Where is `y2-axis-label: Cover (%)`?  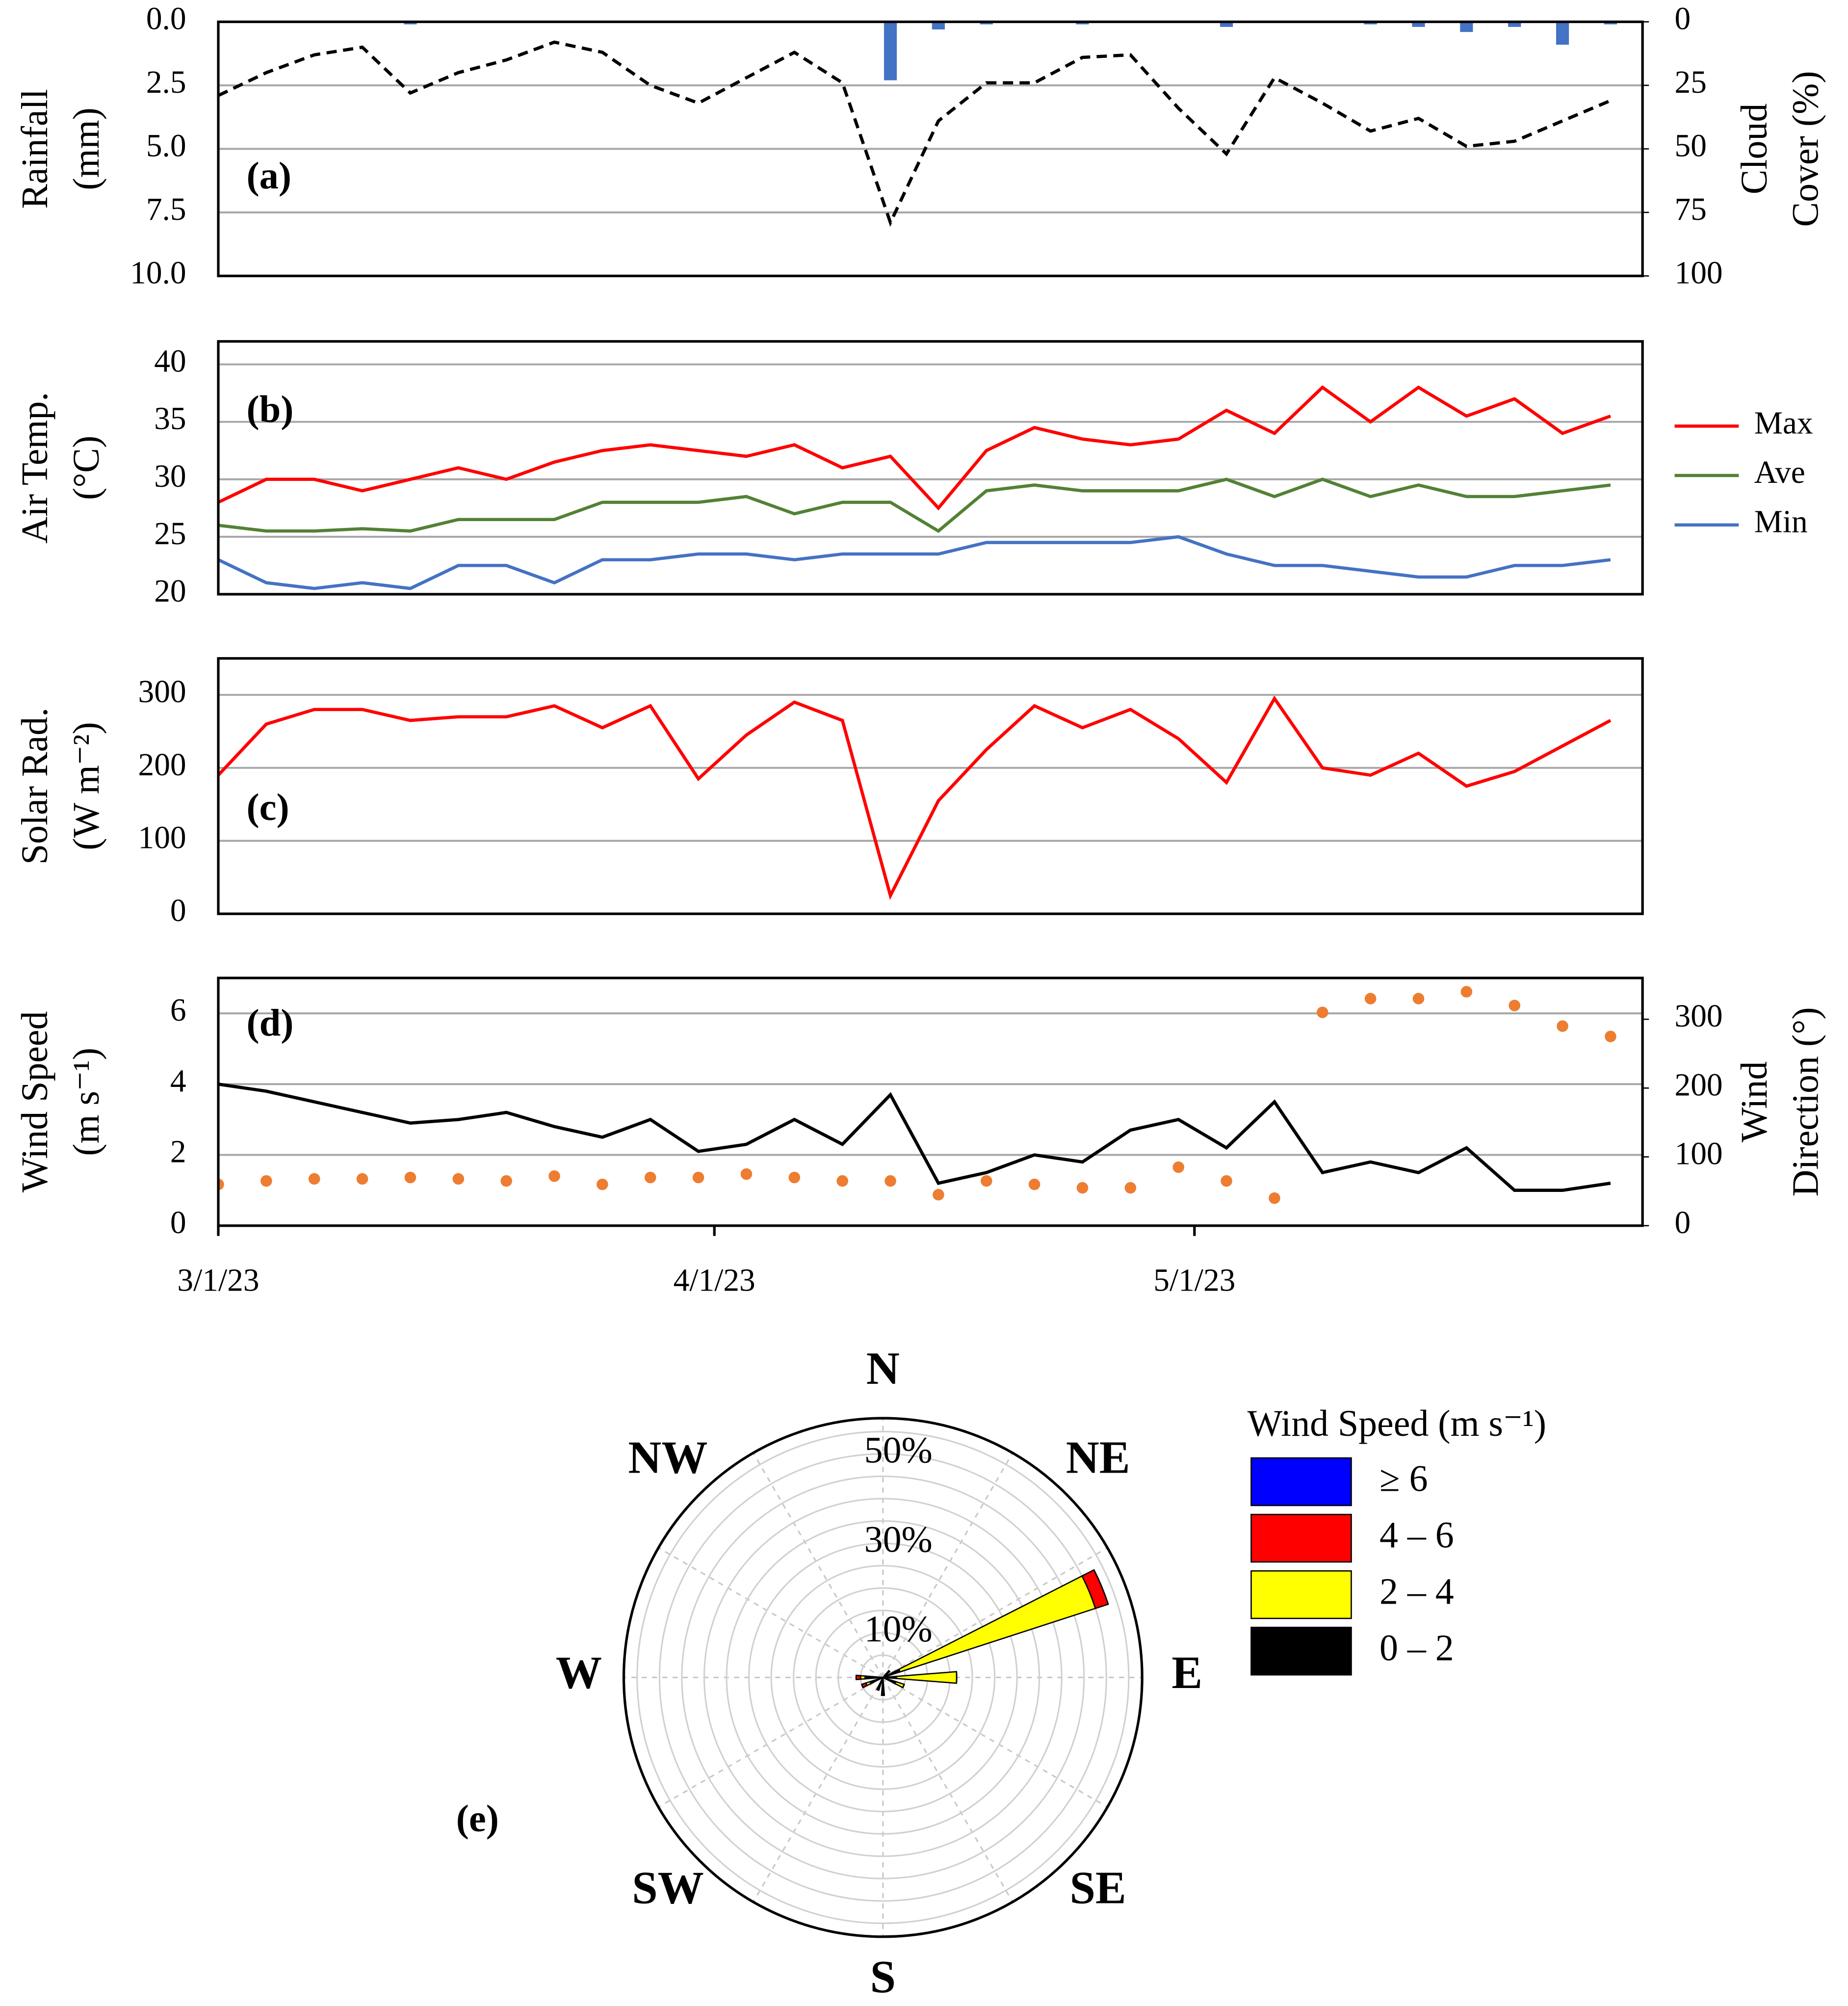 y2-axis-label: Cover (%) is located at coordinates (1805, 149).